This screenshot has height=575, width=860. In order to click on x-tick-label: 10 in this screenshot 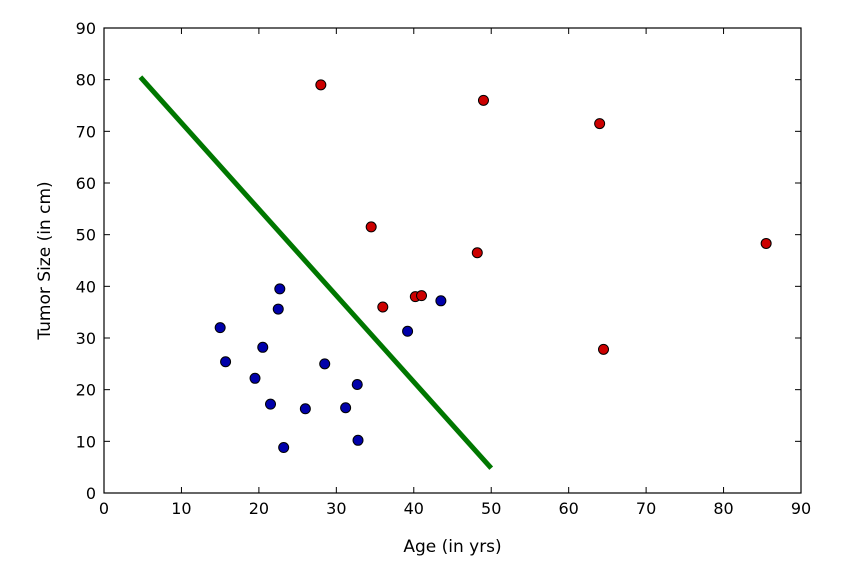, I will do `click(181, 508)`.